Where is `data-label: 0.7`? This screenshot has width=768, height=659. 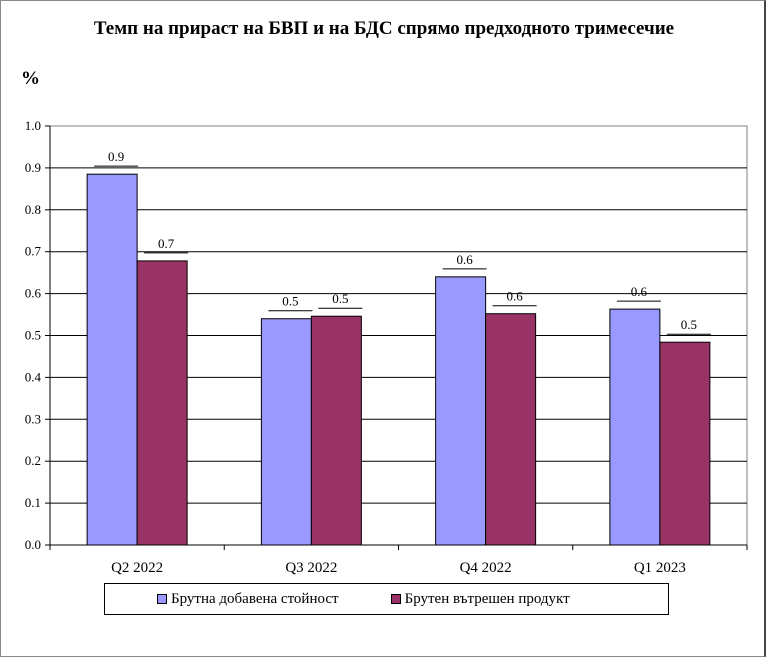 data-label: 0.7 is located at coordinates (166, 243).